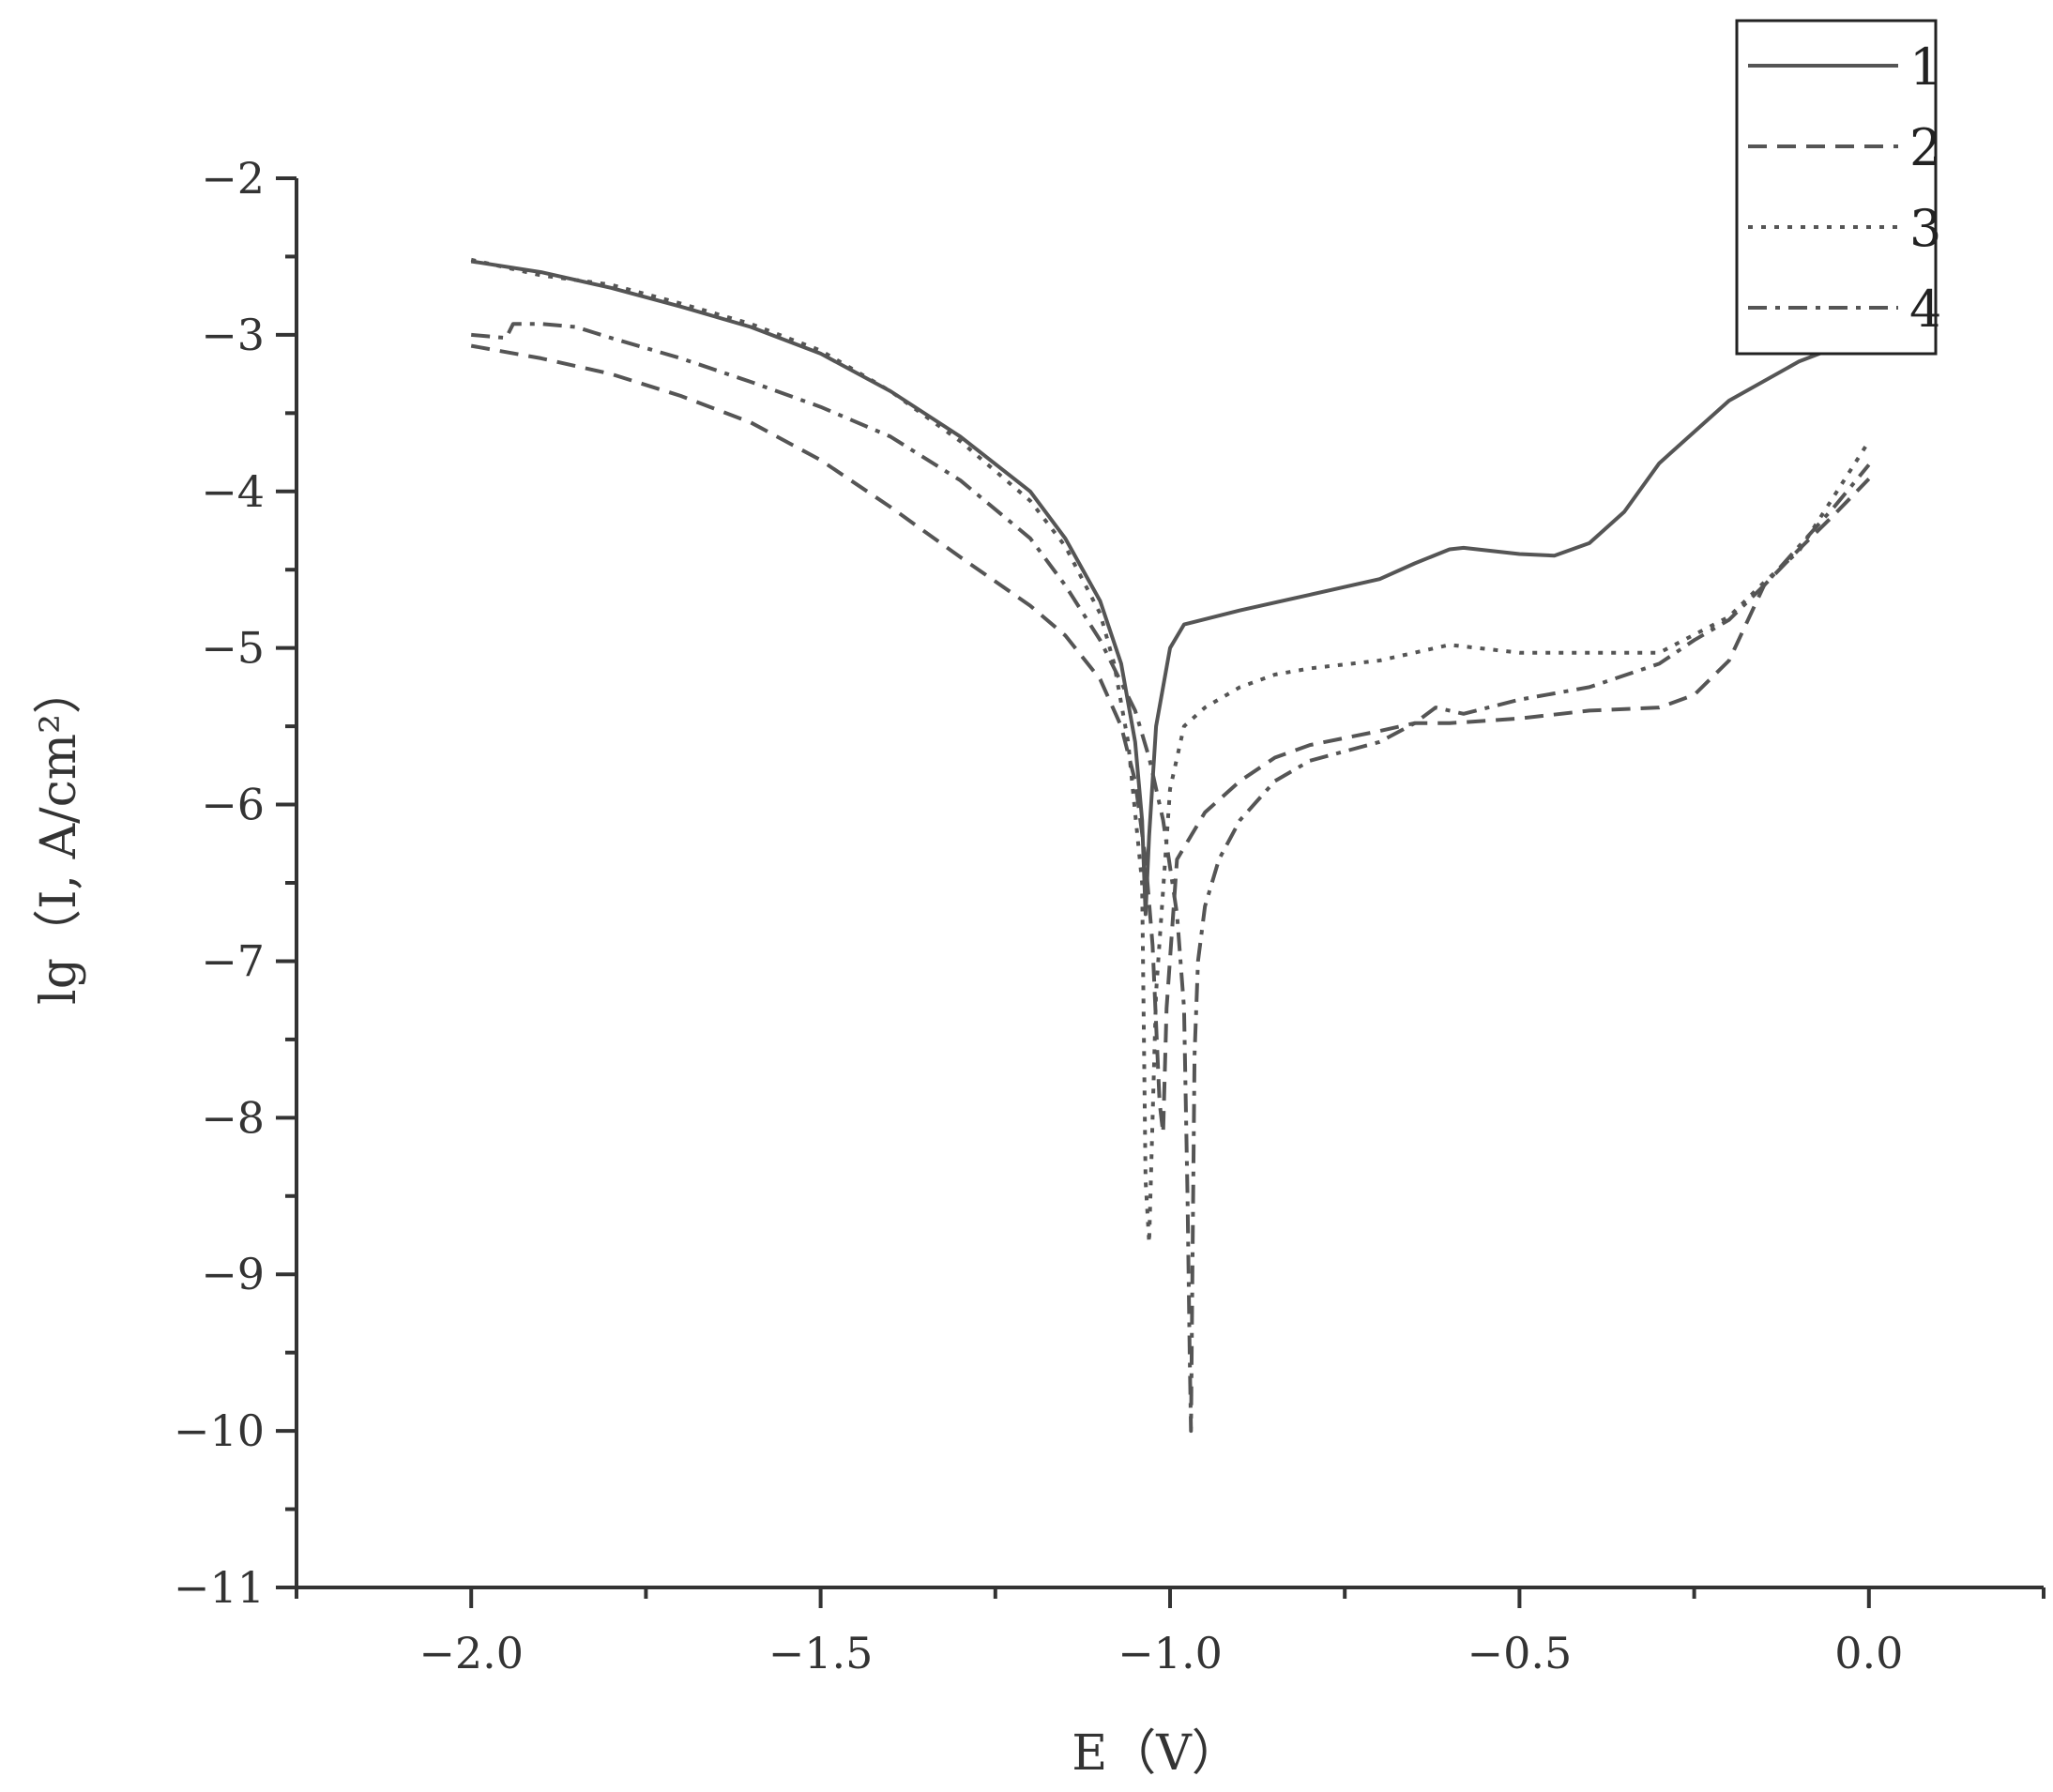  I want to click on legend-label-1: 1, so click(1925, 67).